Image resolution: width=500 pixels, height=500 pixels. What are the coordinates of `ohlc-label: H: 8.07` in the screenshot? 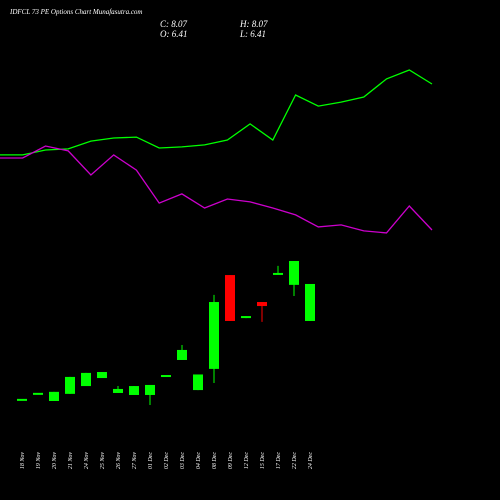 It's located at (253, 24).